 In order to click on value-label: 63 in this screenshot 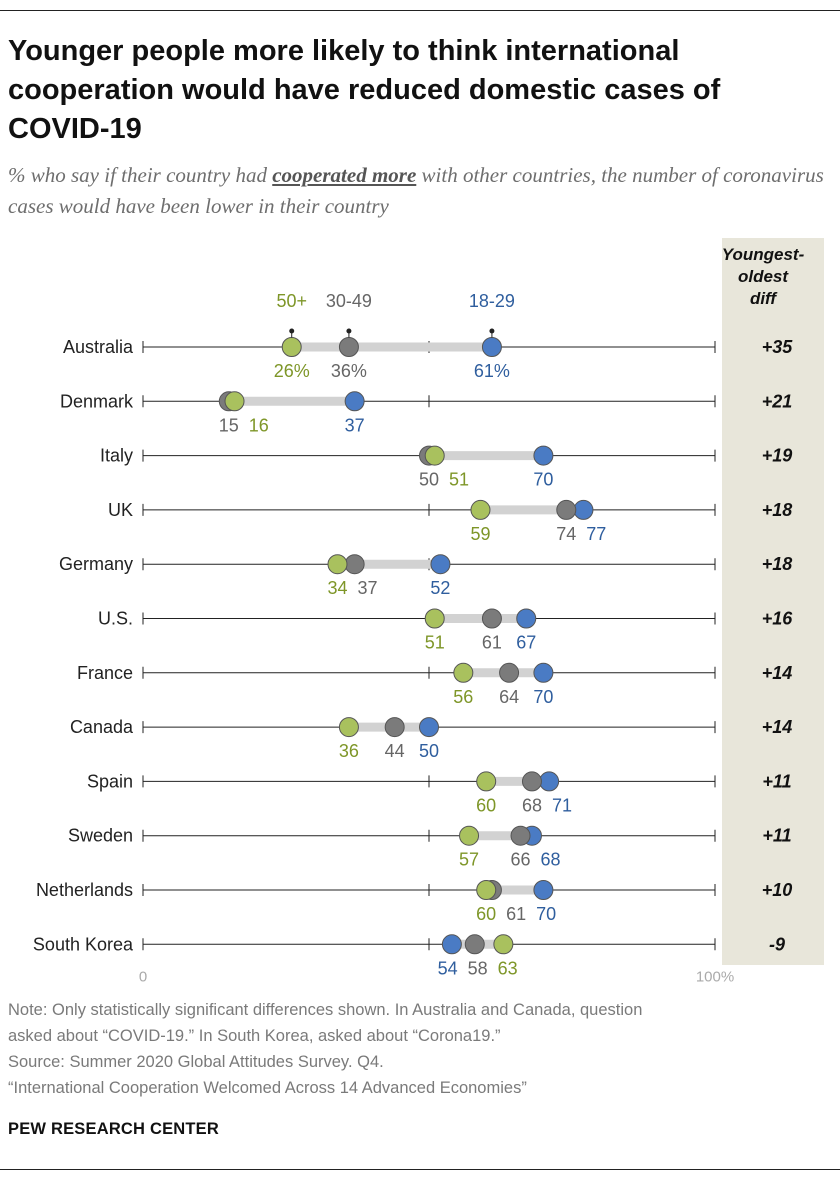, I will do `click(508, 968)`.